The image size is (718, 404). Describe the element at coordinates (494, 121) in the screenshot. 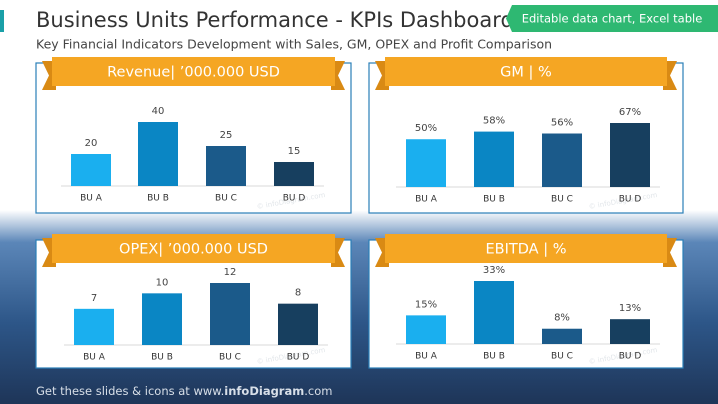

I see `value-label: 58%` at that location.